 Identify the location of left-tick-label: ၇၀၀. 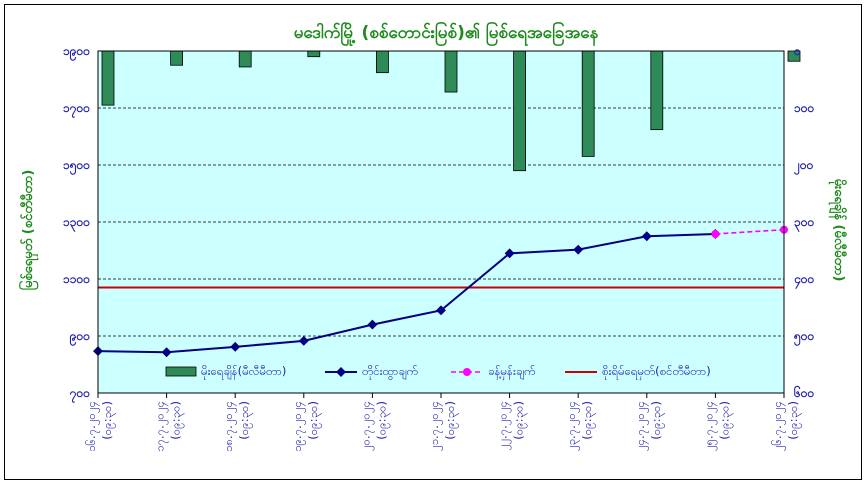
(80, 395).